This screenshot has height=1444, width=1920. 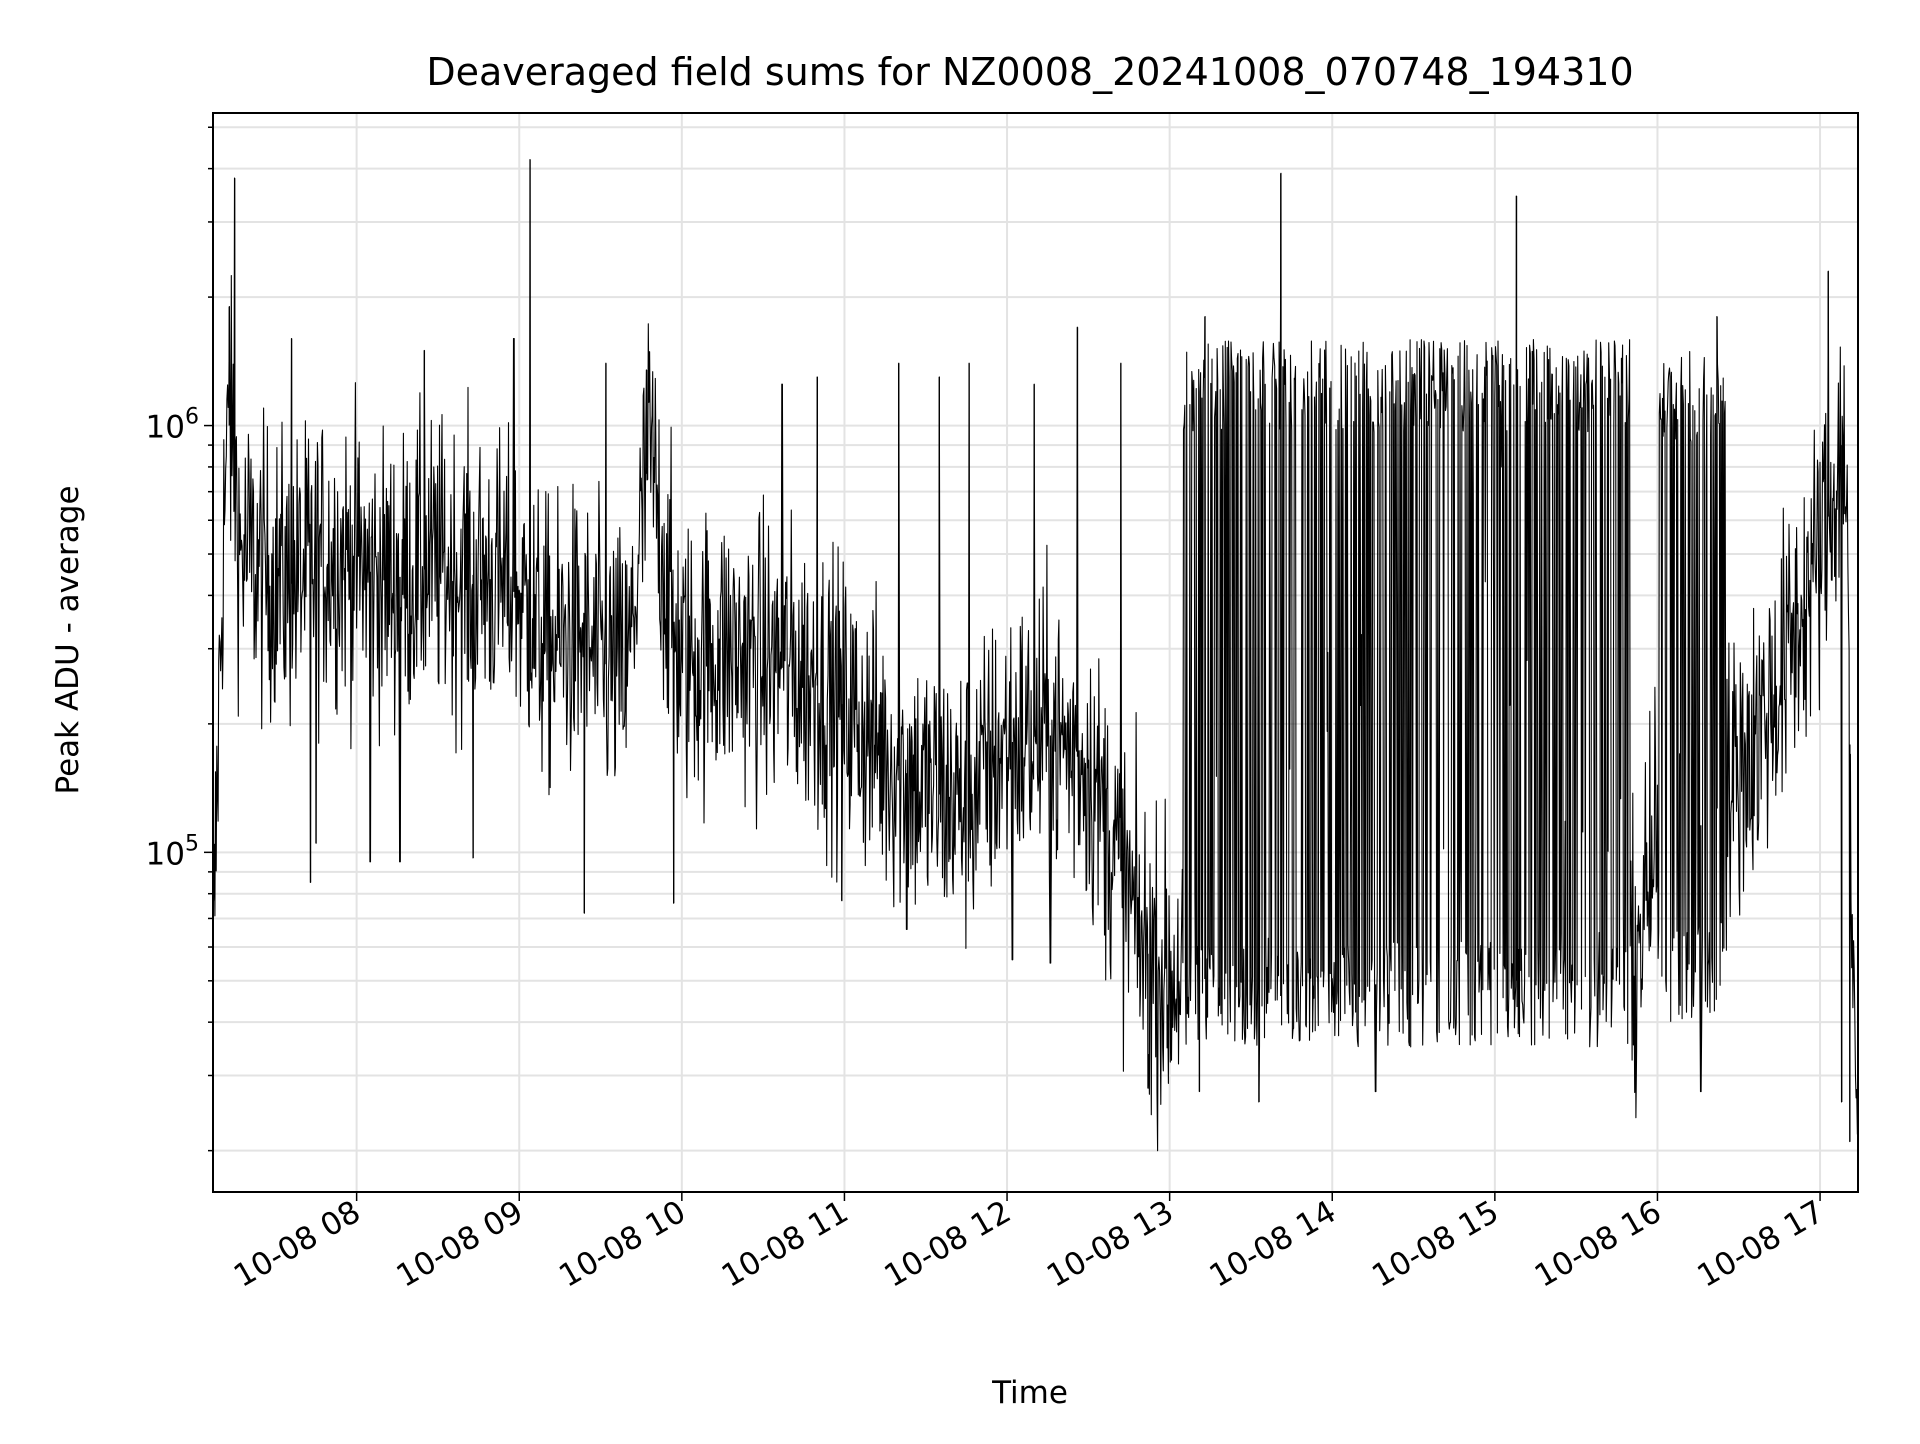 I want to click on x-axis-label: Time, so click(x=1029, y=1393).